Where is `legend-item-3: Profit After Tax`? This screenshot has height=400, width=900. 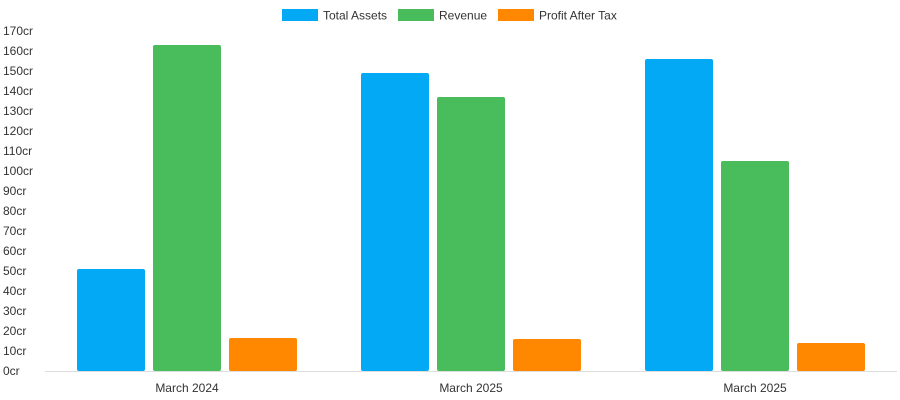 legend-item-3: Profit After Tax is located at coordinates (557, 16).